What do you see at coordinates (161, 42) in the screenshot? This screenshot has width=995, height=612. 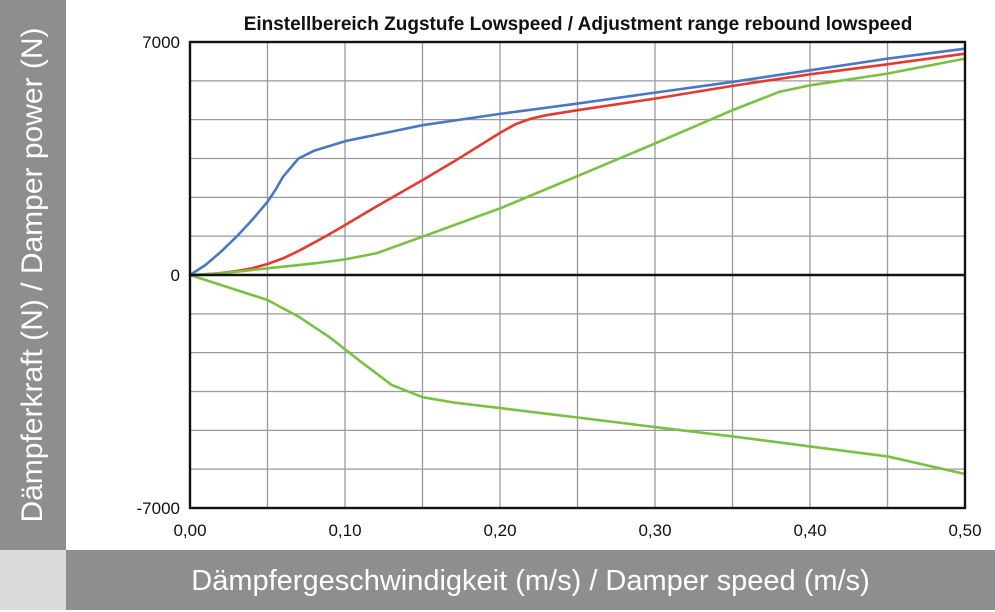 I see `y-tick-label: 7000` at bounding box center [161, 42].